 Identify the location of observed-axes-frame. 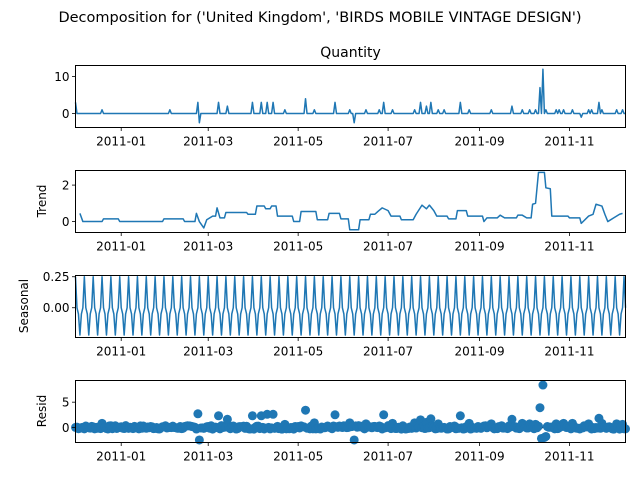
(350, 96).